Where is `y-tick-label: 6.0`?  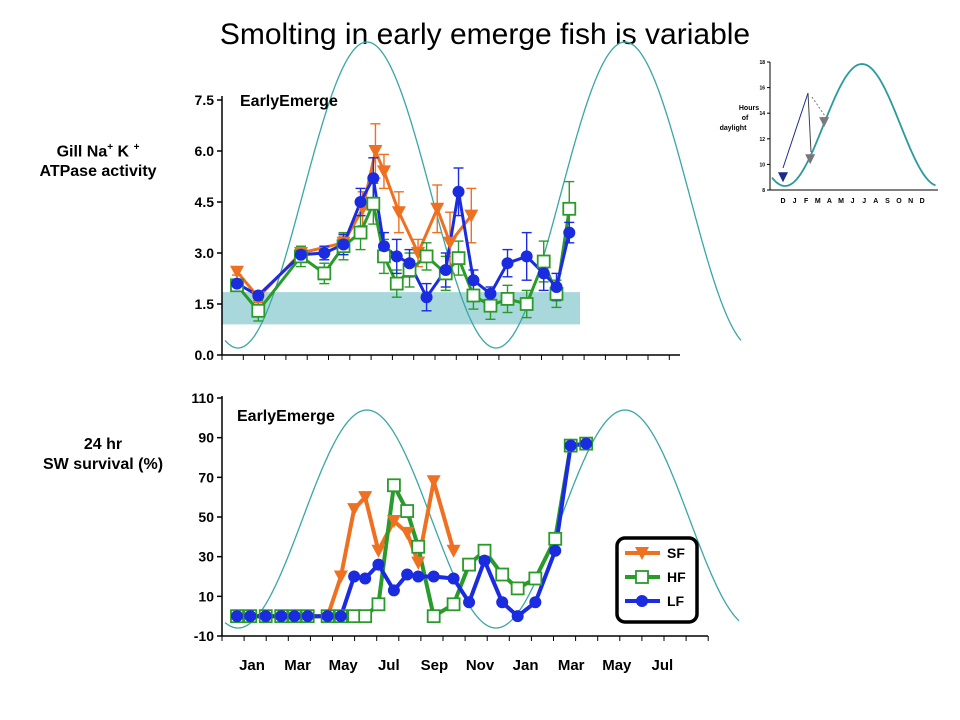
y-tick-label: 6.0 is located at coordinates (205, 151).